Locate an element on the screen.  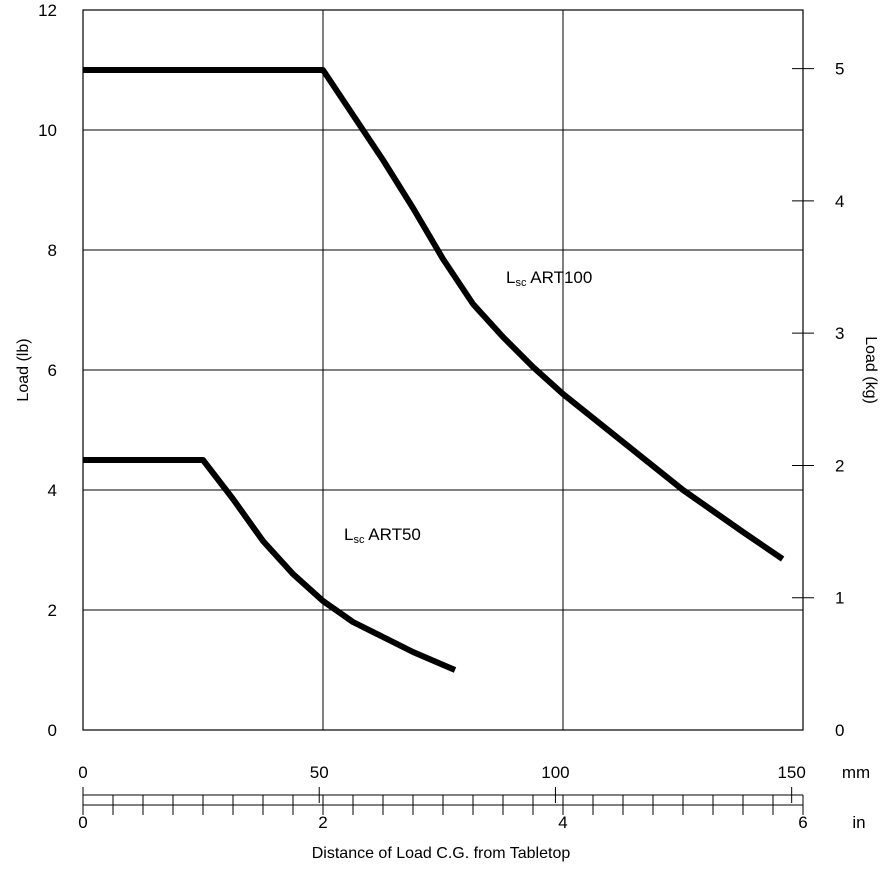
mm-tick-label-1: 50 is located at coordinates (319, 772).